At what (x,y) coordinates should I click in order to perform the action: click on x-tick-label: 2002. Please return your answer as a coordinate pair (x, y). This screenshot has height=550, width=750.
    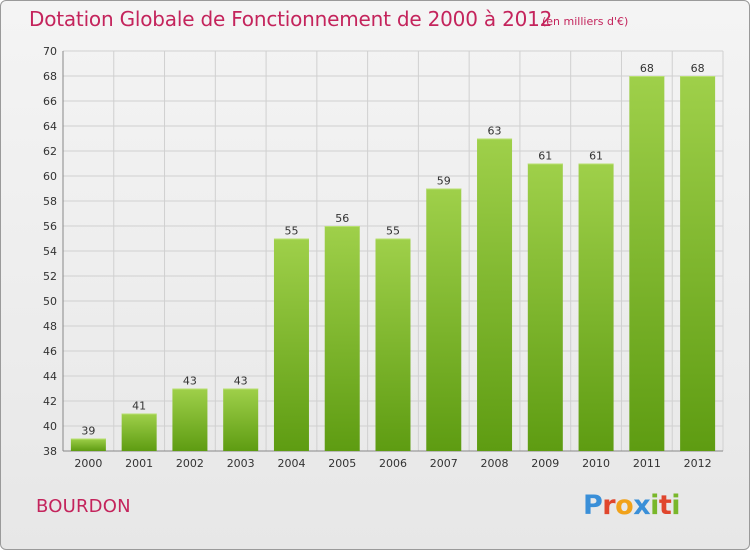
    Looking at the image, I should click on (190, 463).